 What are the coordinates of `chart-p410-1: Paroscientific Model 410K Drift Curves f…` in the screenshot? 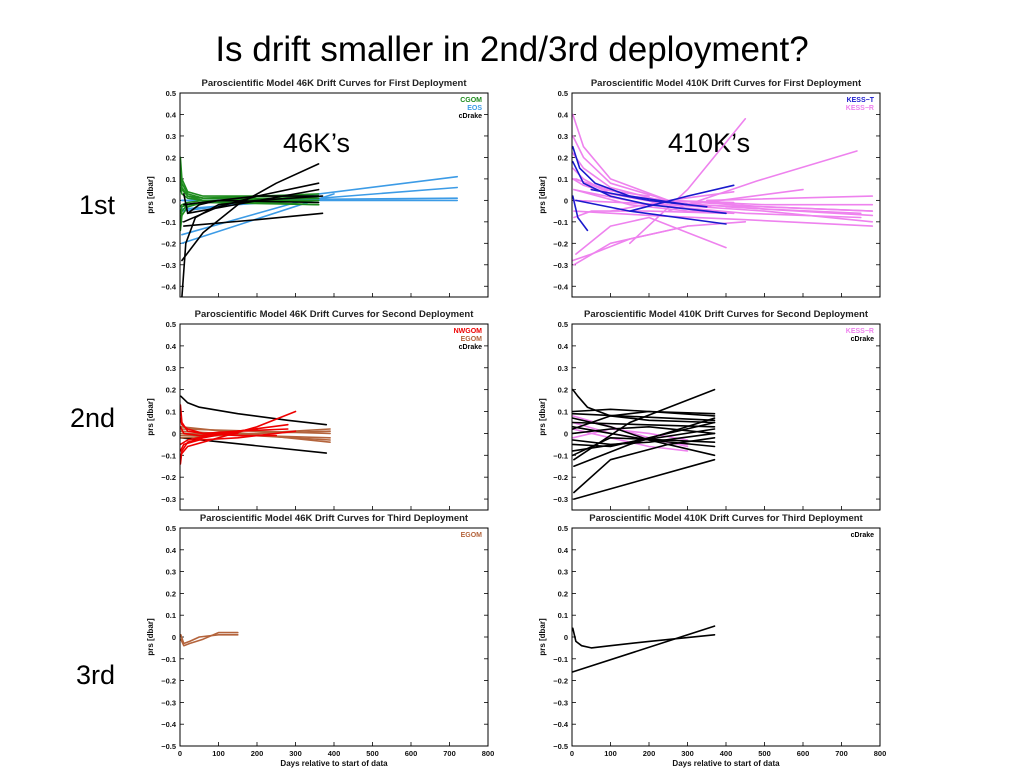 It's located at (709, 188).